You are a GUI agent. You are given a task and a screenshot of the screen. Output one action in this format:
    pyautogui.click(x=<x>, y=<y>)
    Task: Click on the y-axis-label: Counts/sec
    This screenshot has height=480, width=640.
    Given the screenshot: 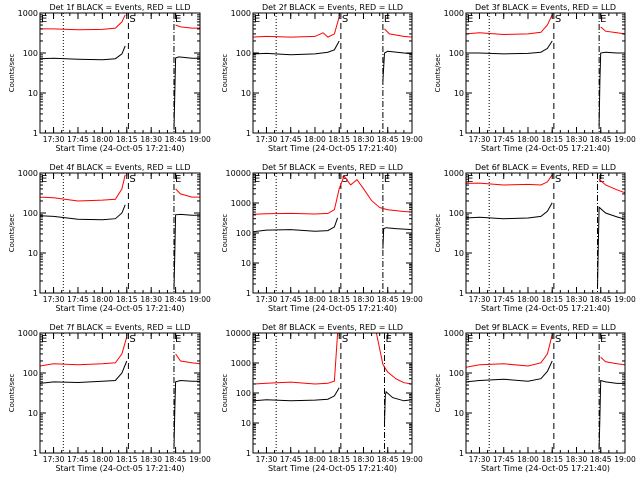 What is the action you would take?
    pyautogui.click(x=12, y=73)
    